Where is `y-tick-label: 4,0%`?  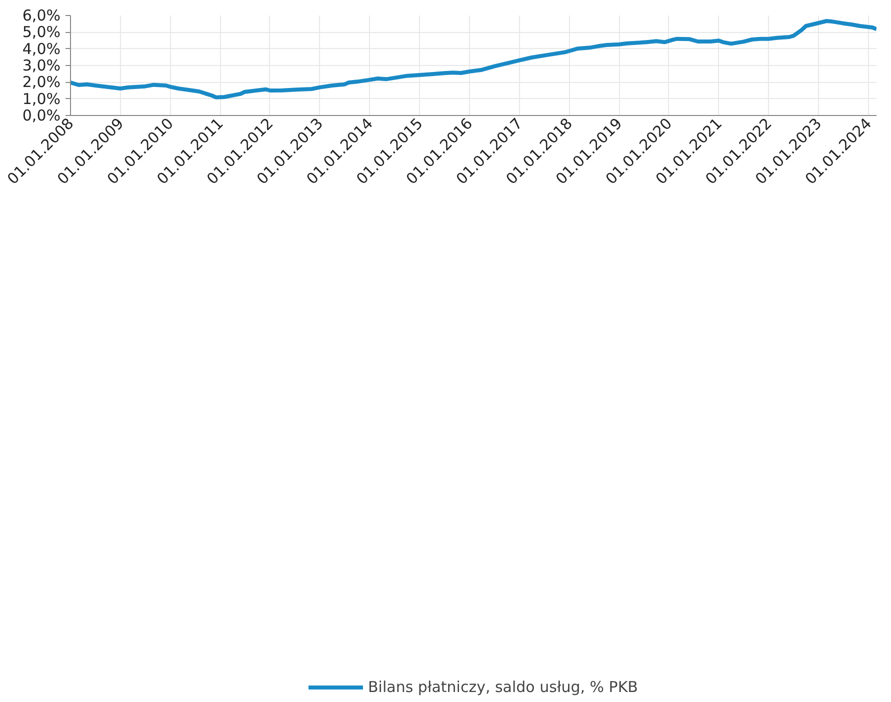 y-tick-label: 4,0% is located at coordinates (41, 49).